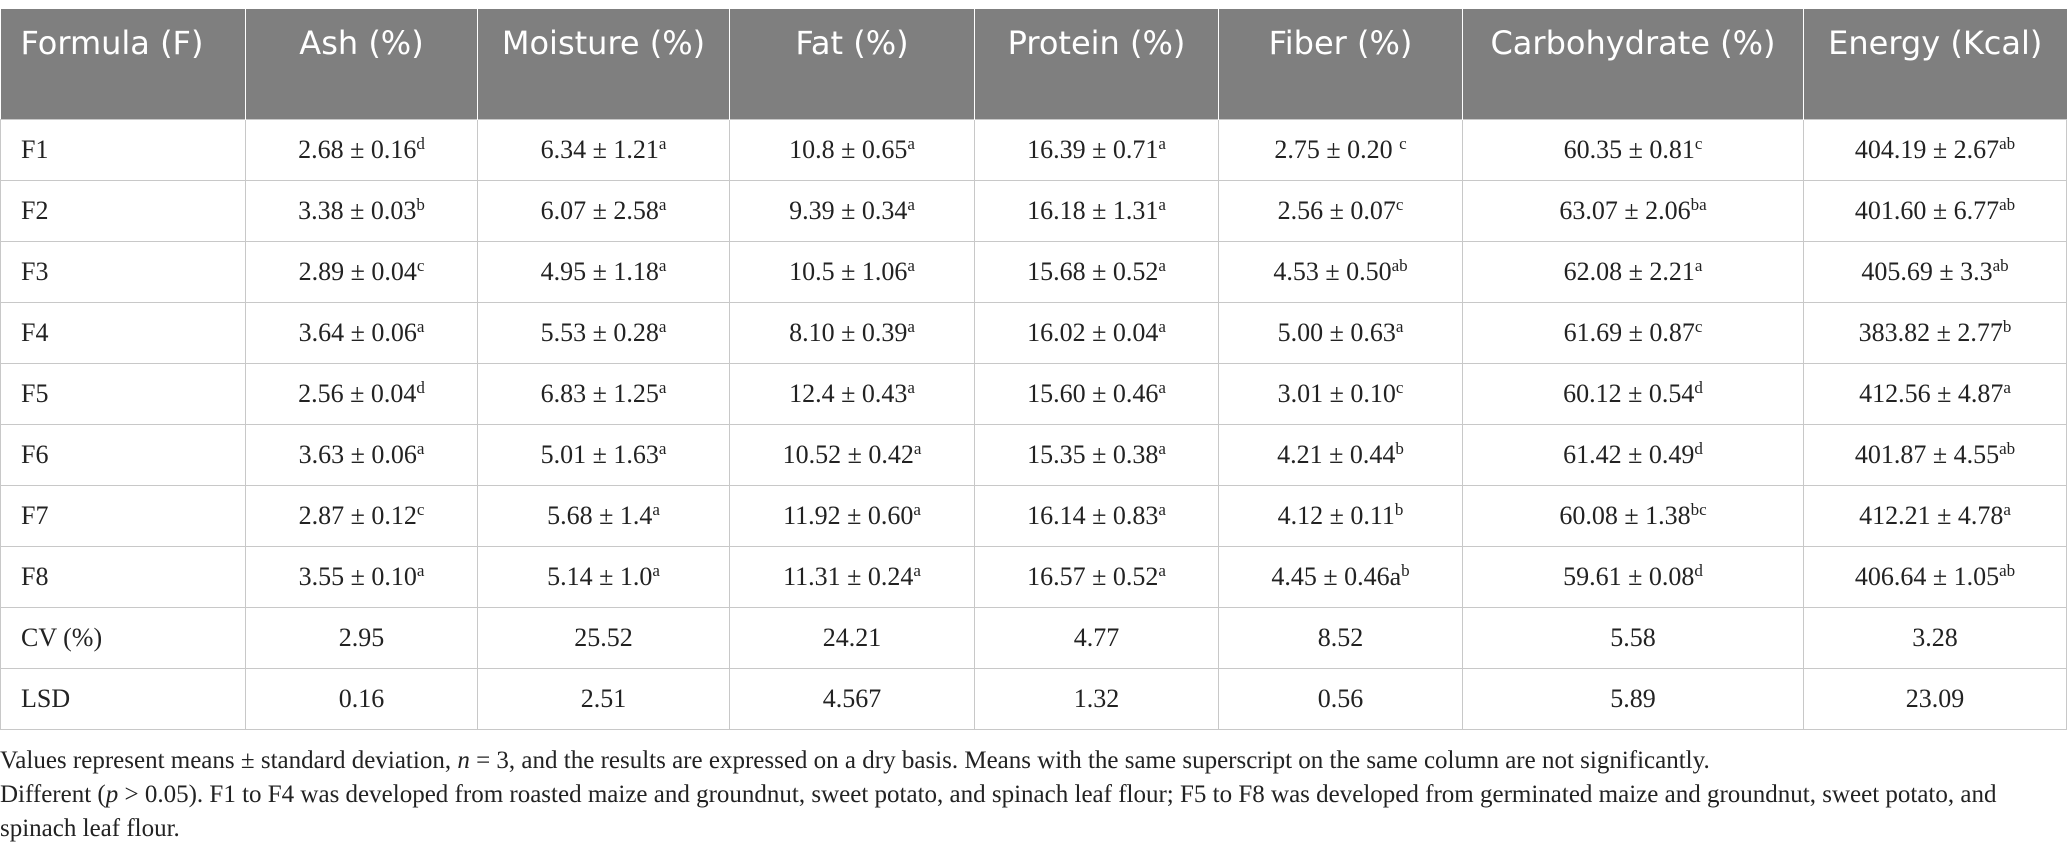 Image resolution: width=2068 pixels, height=864 pixels. What do you see at coordinates (848, 515) in the screenshot?
I see `cell-value: 11.92 ± 0.60` at bounding box center [848, 515].